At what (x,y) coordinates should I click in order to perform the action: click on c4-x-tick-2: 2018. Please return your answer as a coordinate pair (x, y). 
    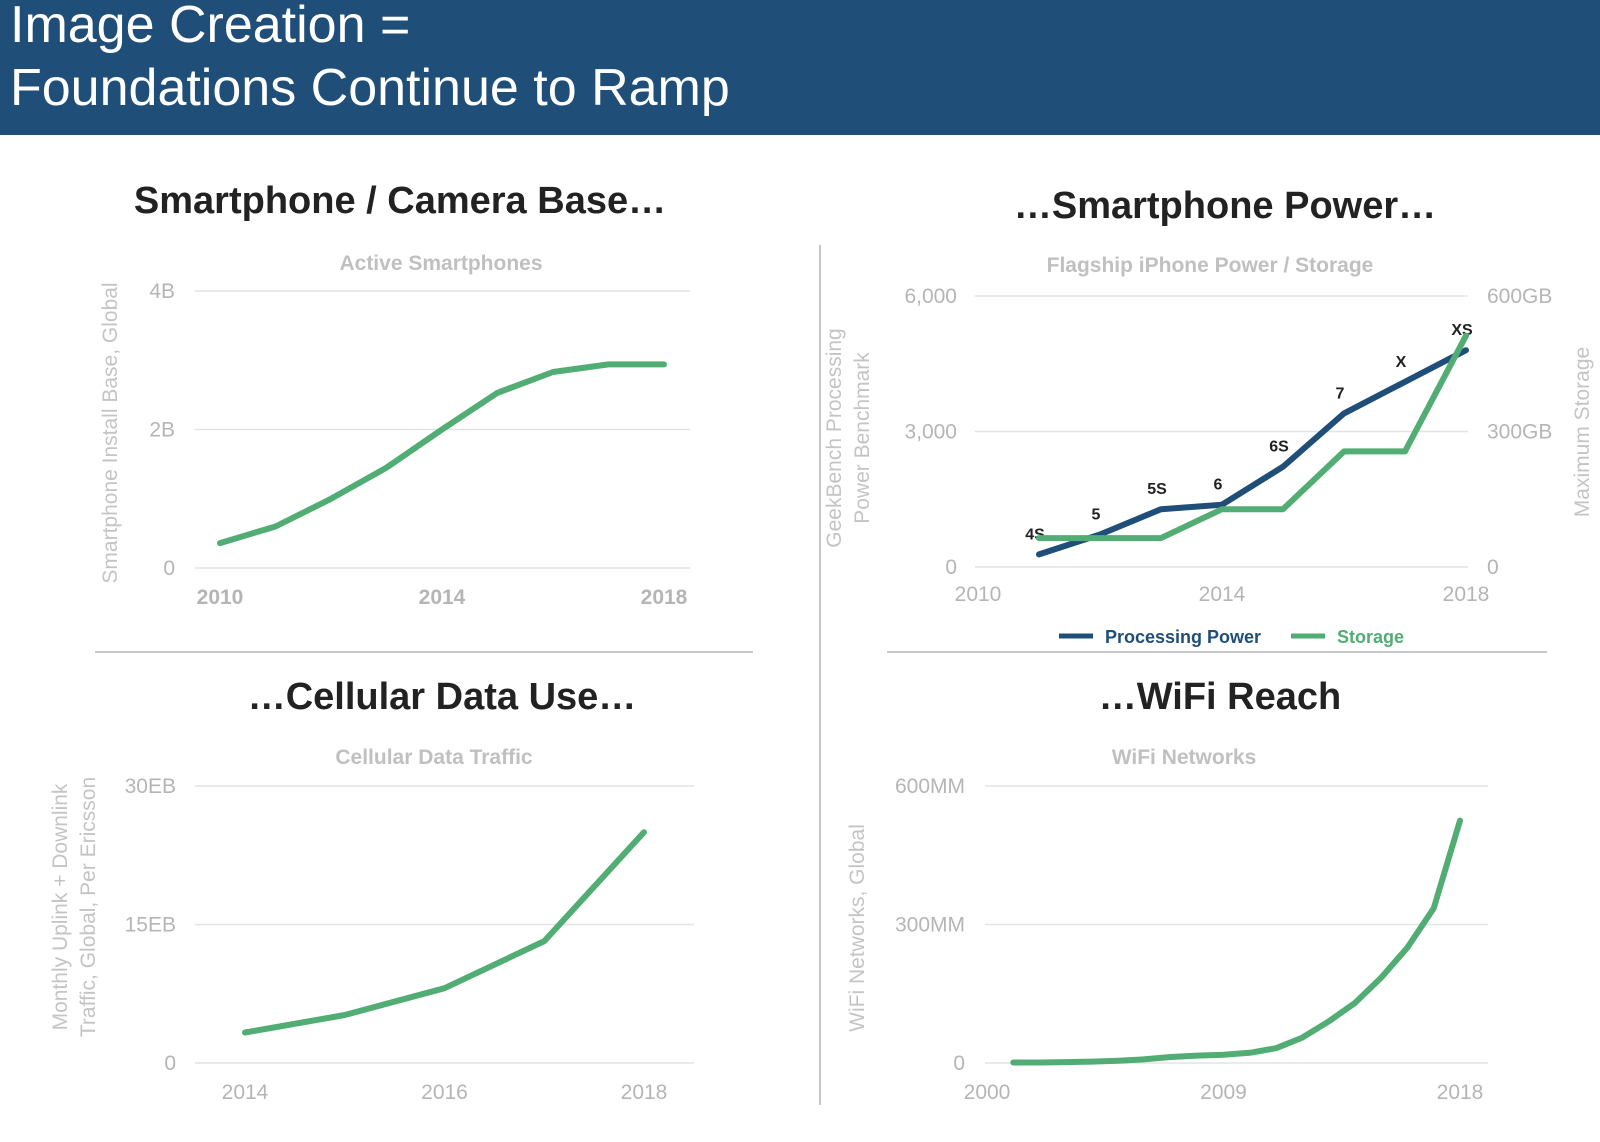
    Looking at the image, I should click on (1460, 1092).